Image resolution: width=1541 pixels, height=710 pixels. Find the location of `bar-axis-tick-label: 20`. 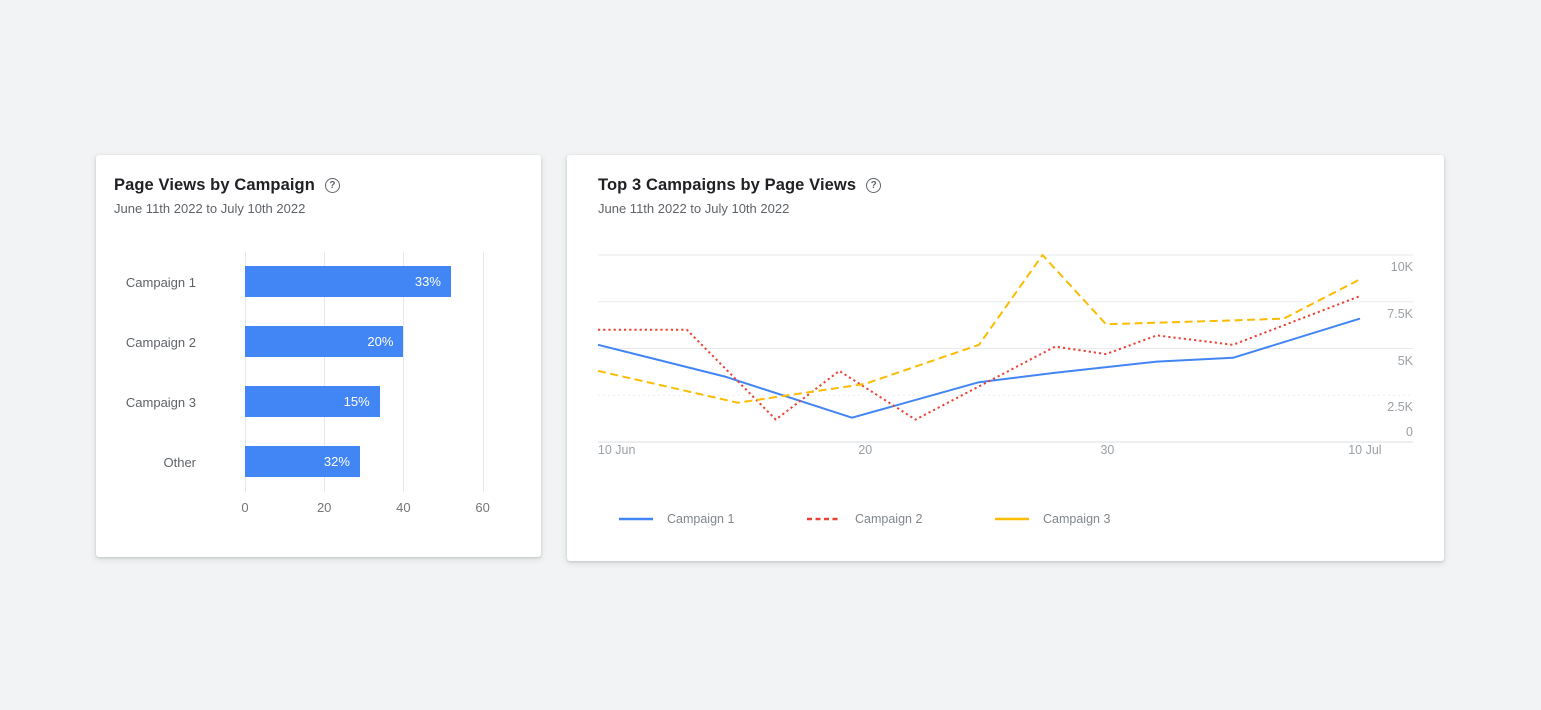

bar-axis-tick-label: 20 is located at coordinates (324, 507).